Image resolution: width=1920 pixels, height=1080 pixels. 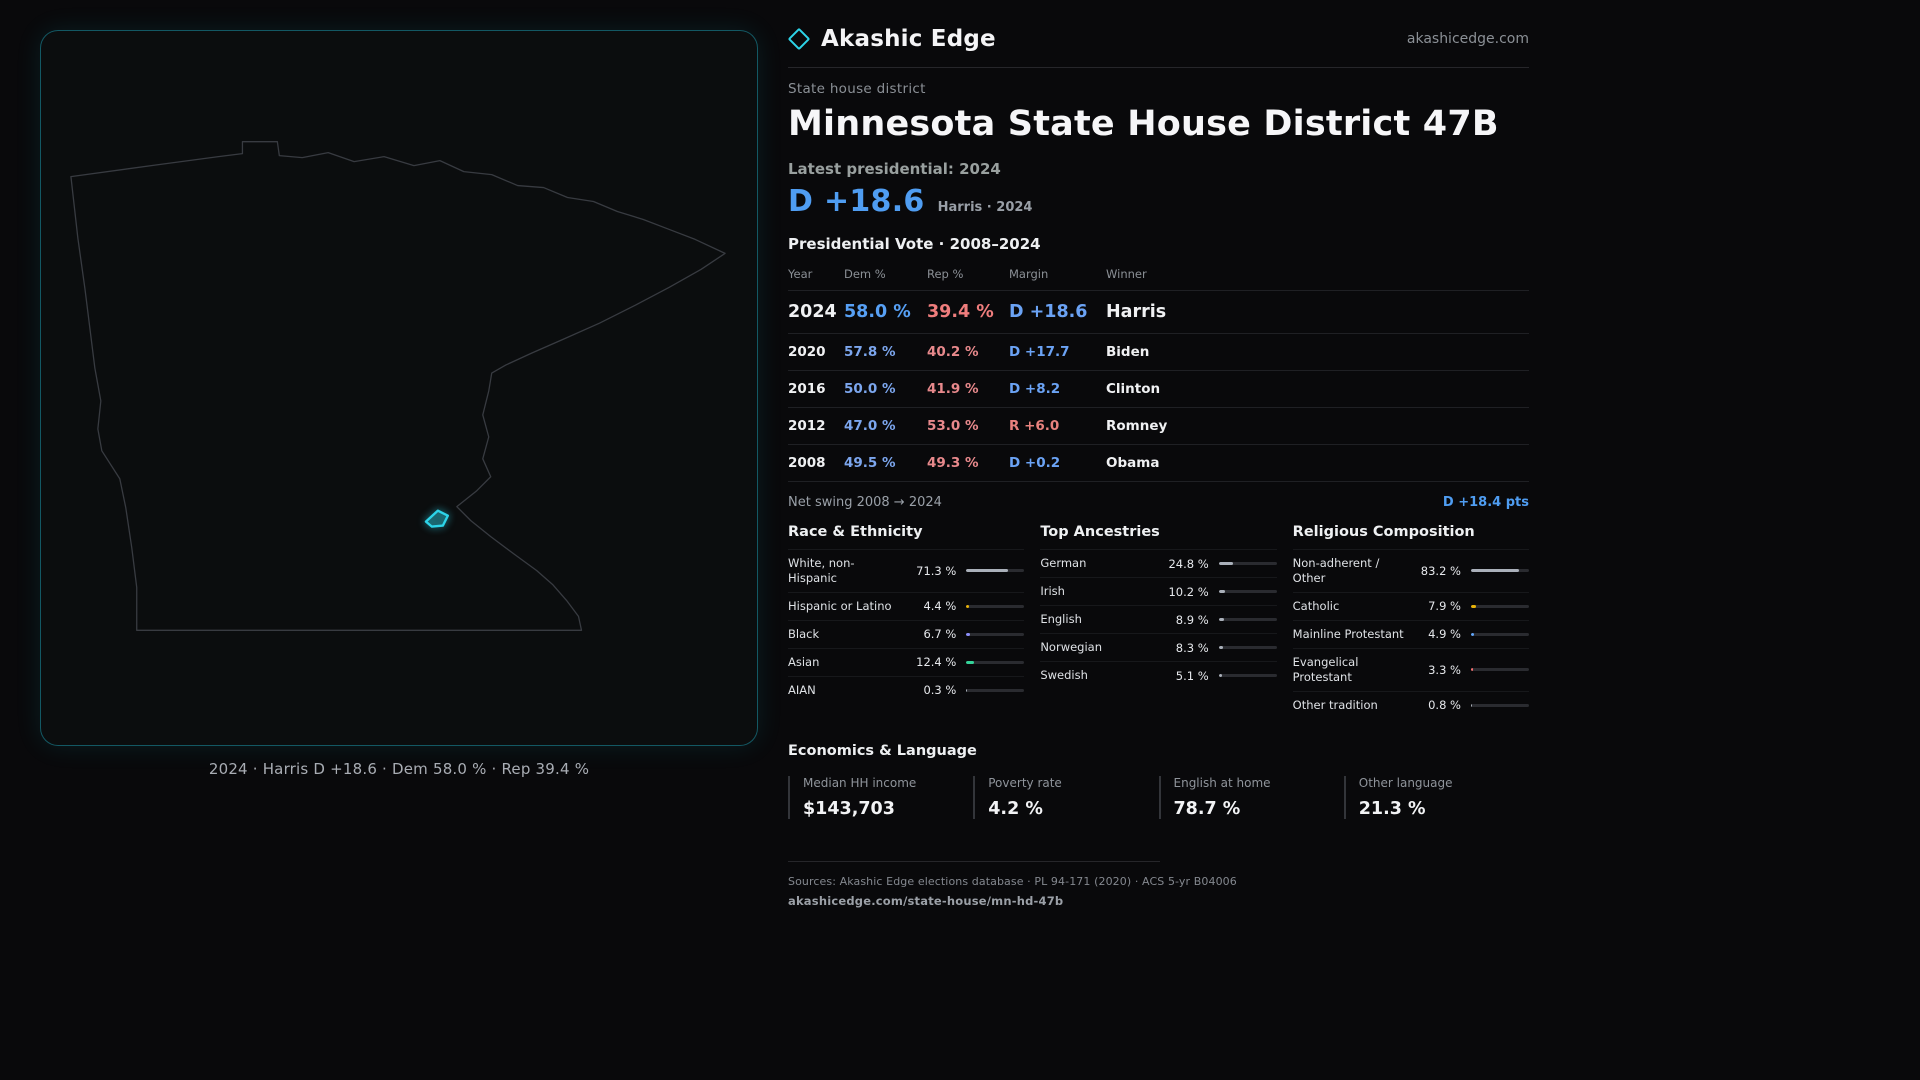 What do you see at coordinates (894, 169) in the screenshot?
I see `latest-presidential-label: Latest presidential: 2024` at bounding box center [894, 169].